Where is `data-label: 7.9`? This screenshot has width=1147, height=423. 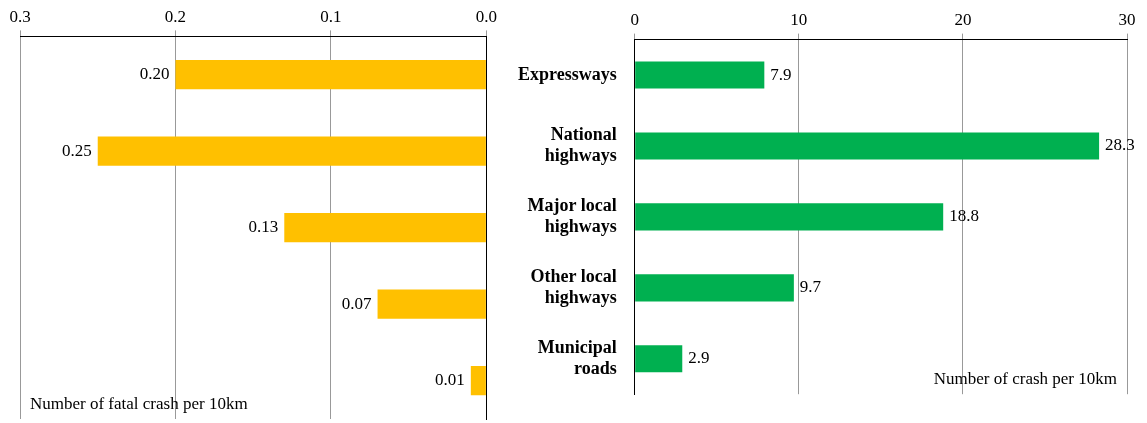 data-label: 7.9 is located at coordinates (781, 74).